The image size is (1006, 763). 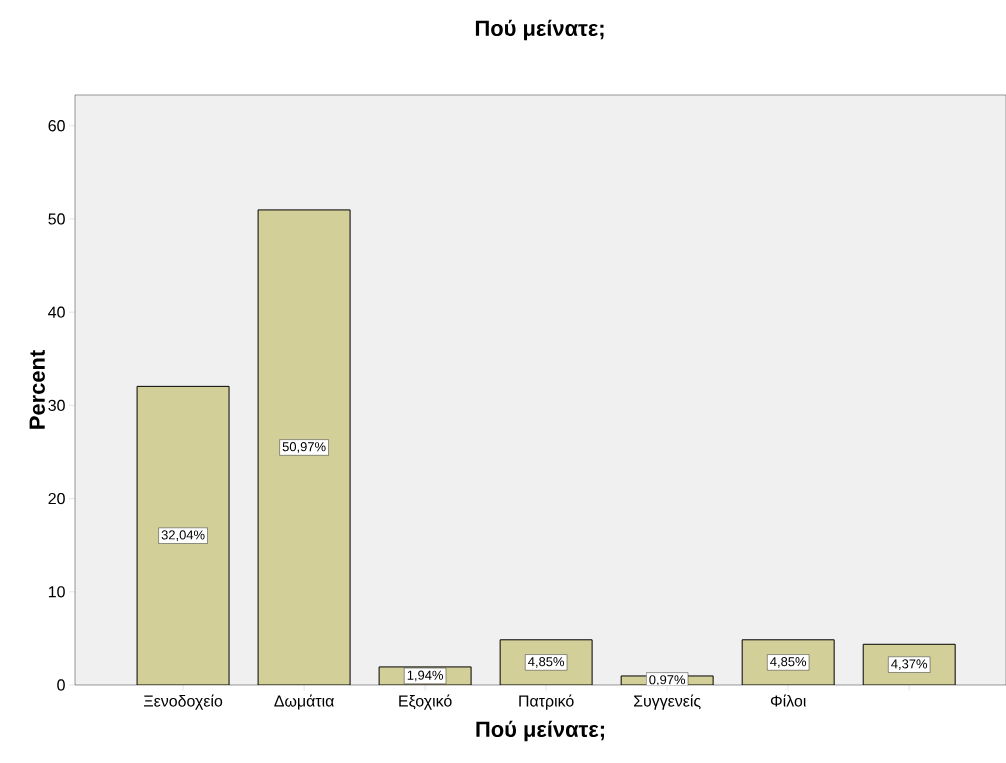 What do you see at coordinates (788, 700) in the screenshot?
I see `x-tick-label: Φίλοι` at bounding box center [788, 700].